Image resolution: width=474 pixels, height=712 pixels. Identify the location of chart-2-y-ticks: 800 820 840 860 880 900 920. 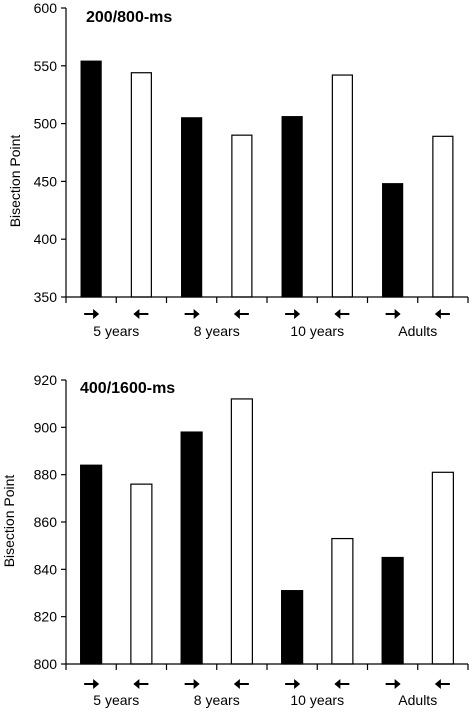
(50, 522).